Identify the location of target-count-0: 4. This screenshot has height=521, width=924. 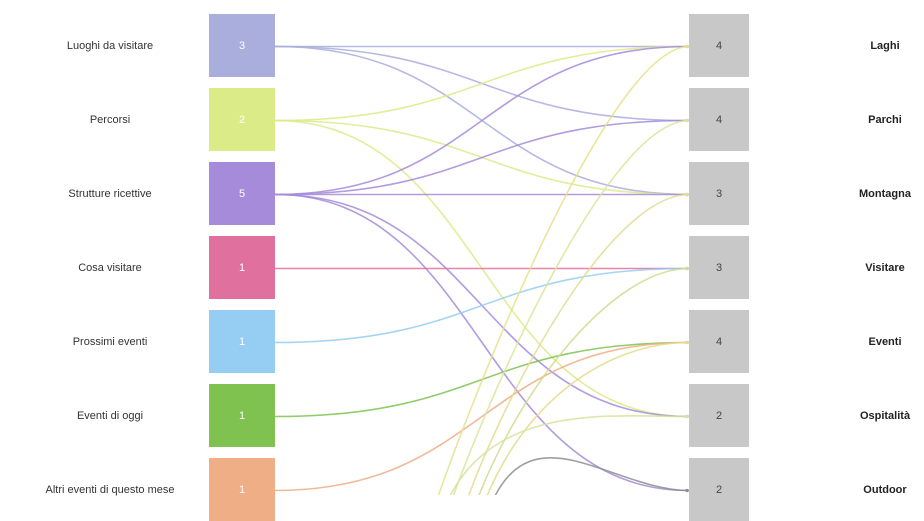
(719, 45).